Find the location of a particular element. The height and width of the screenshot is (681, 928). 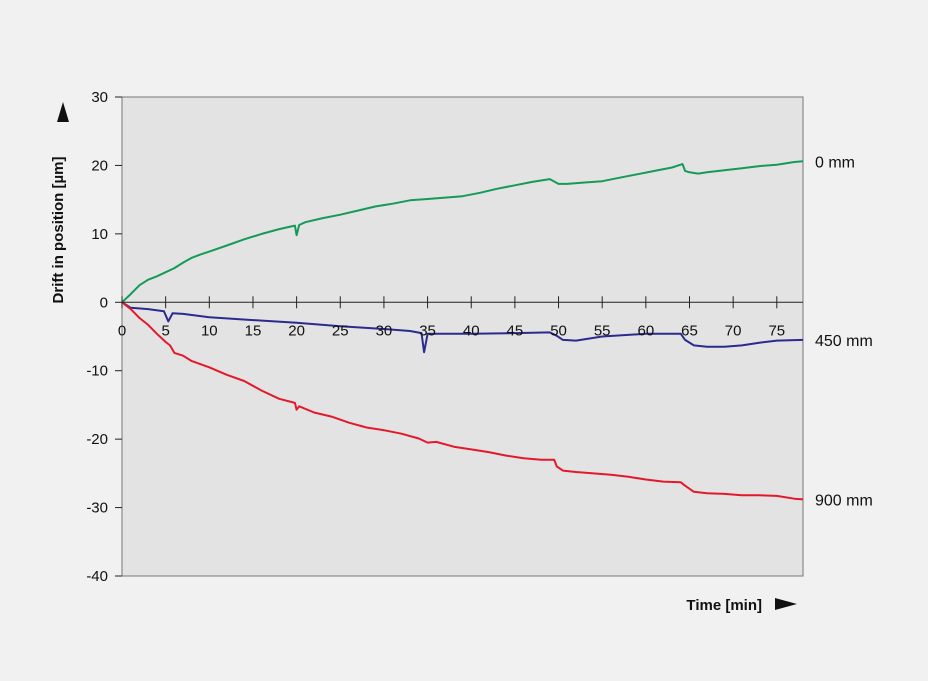

x-tick-label: 45 is located at coordinates (515, 330).